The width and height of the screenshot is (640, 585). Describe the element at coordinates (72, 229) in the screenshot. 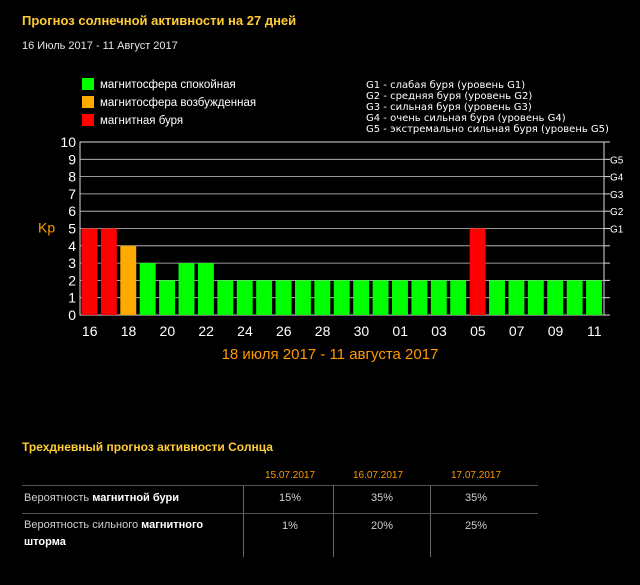

I see `y-tick-label: 5` at that location.